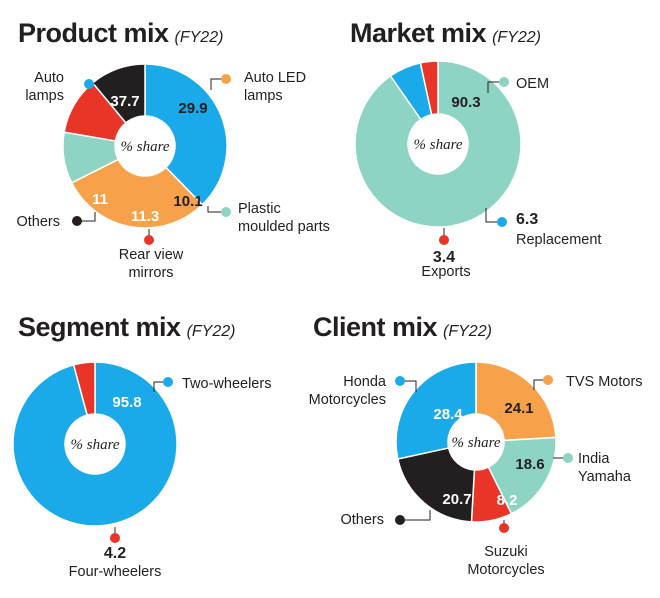  I want to click on legend-dot-four-wheelers, so click(115, 538).